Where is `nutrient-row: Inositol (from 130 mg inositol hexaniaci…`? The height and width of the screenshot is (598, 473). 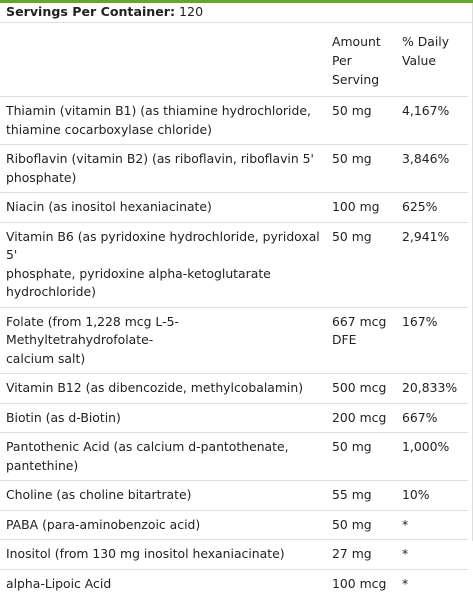
nutrient-row: Inositol (from 130 mg inositol hexaniaci… is located at coordinates (234, 555).